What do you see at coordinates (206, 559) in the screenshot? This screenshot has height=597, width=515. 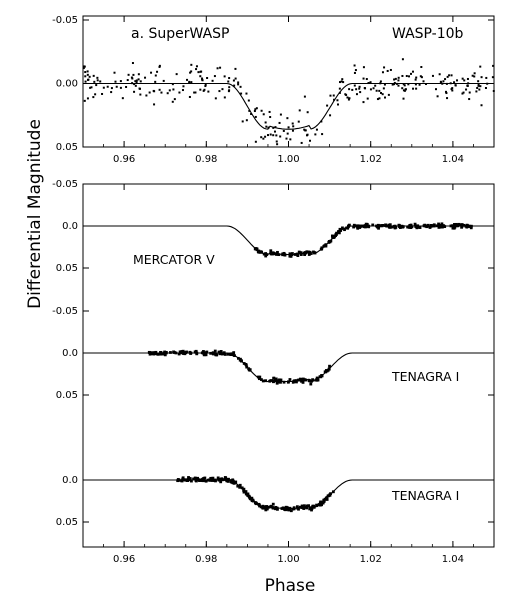 I see `bottom-x-tick-label: 0.98` at bounding box center [206, 559].